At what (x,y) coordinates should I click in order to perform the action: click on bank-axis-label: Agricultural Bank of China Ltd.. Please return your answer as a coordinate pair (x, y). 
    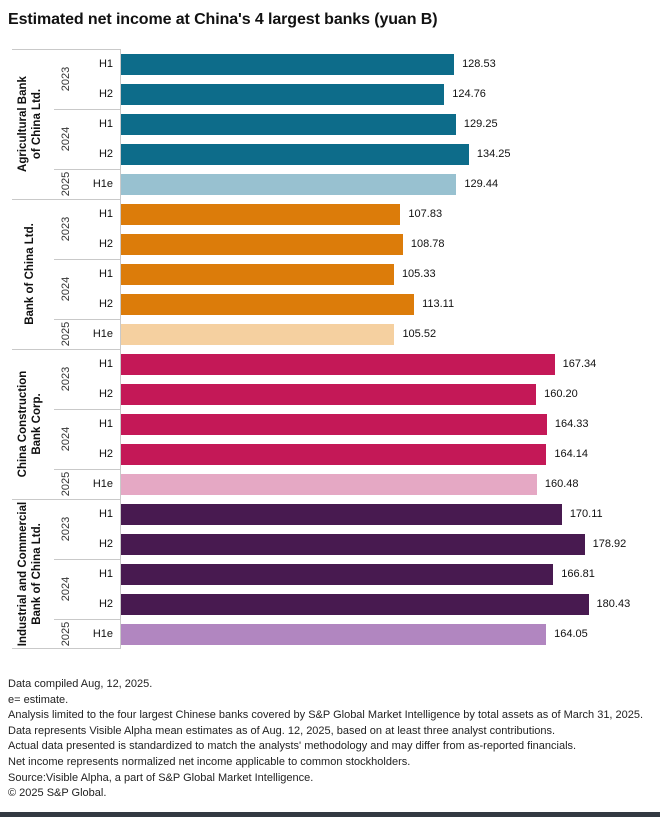
    Looking at the image, I should click on (30, 124).